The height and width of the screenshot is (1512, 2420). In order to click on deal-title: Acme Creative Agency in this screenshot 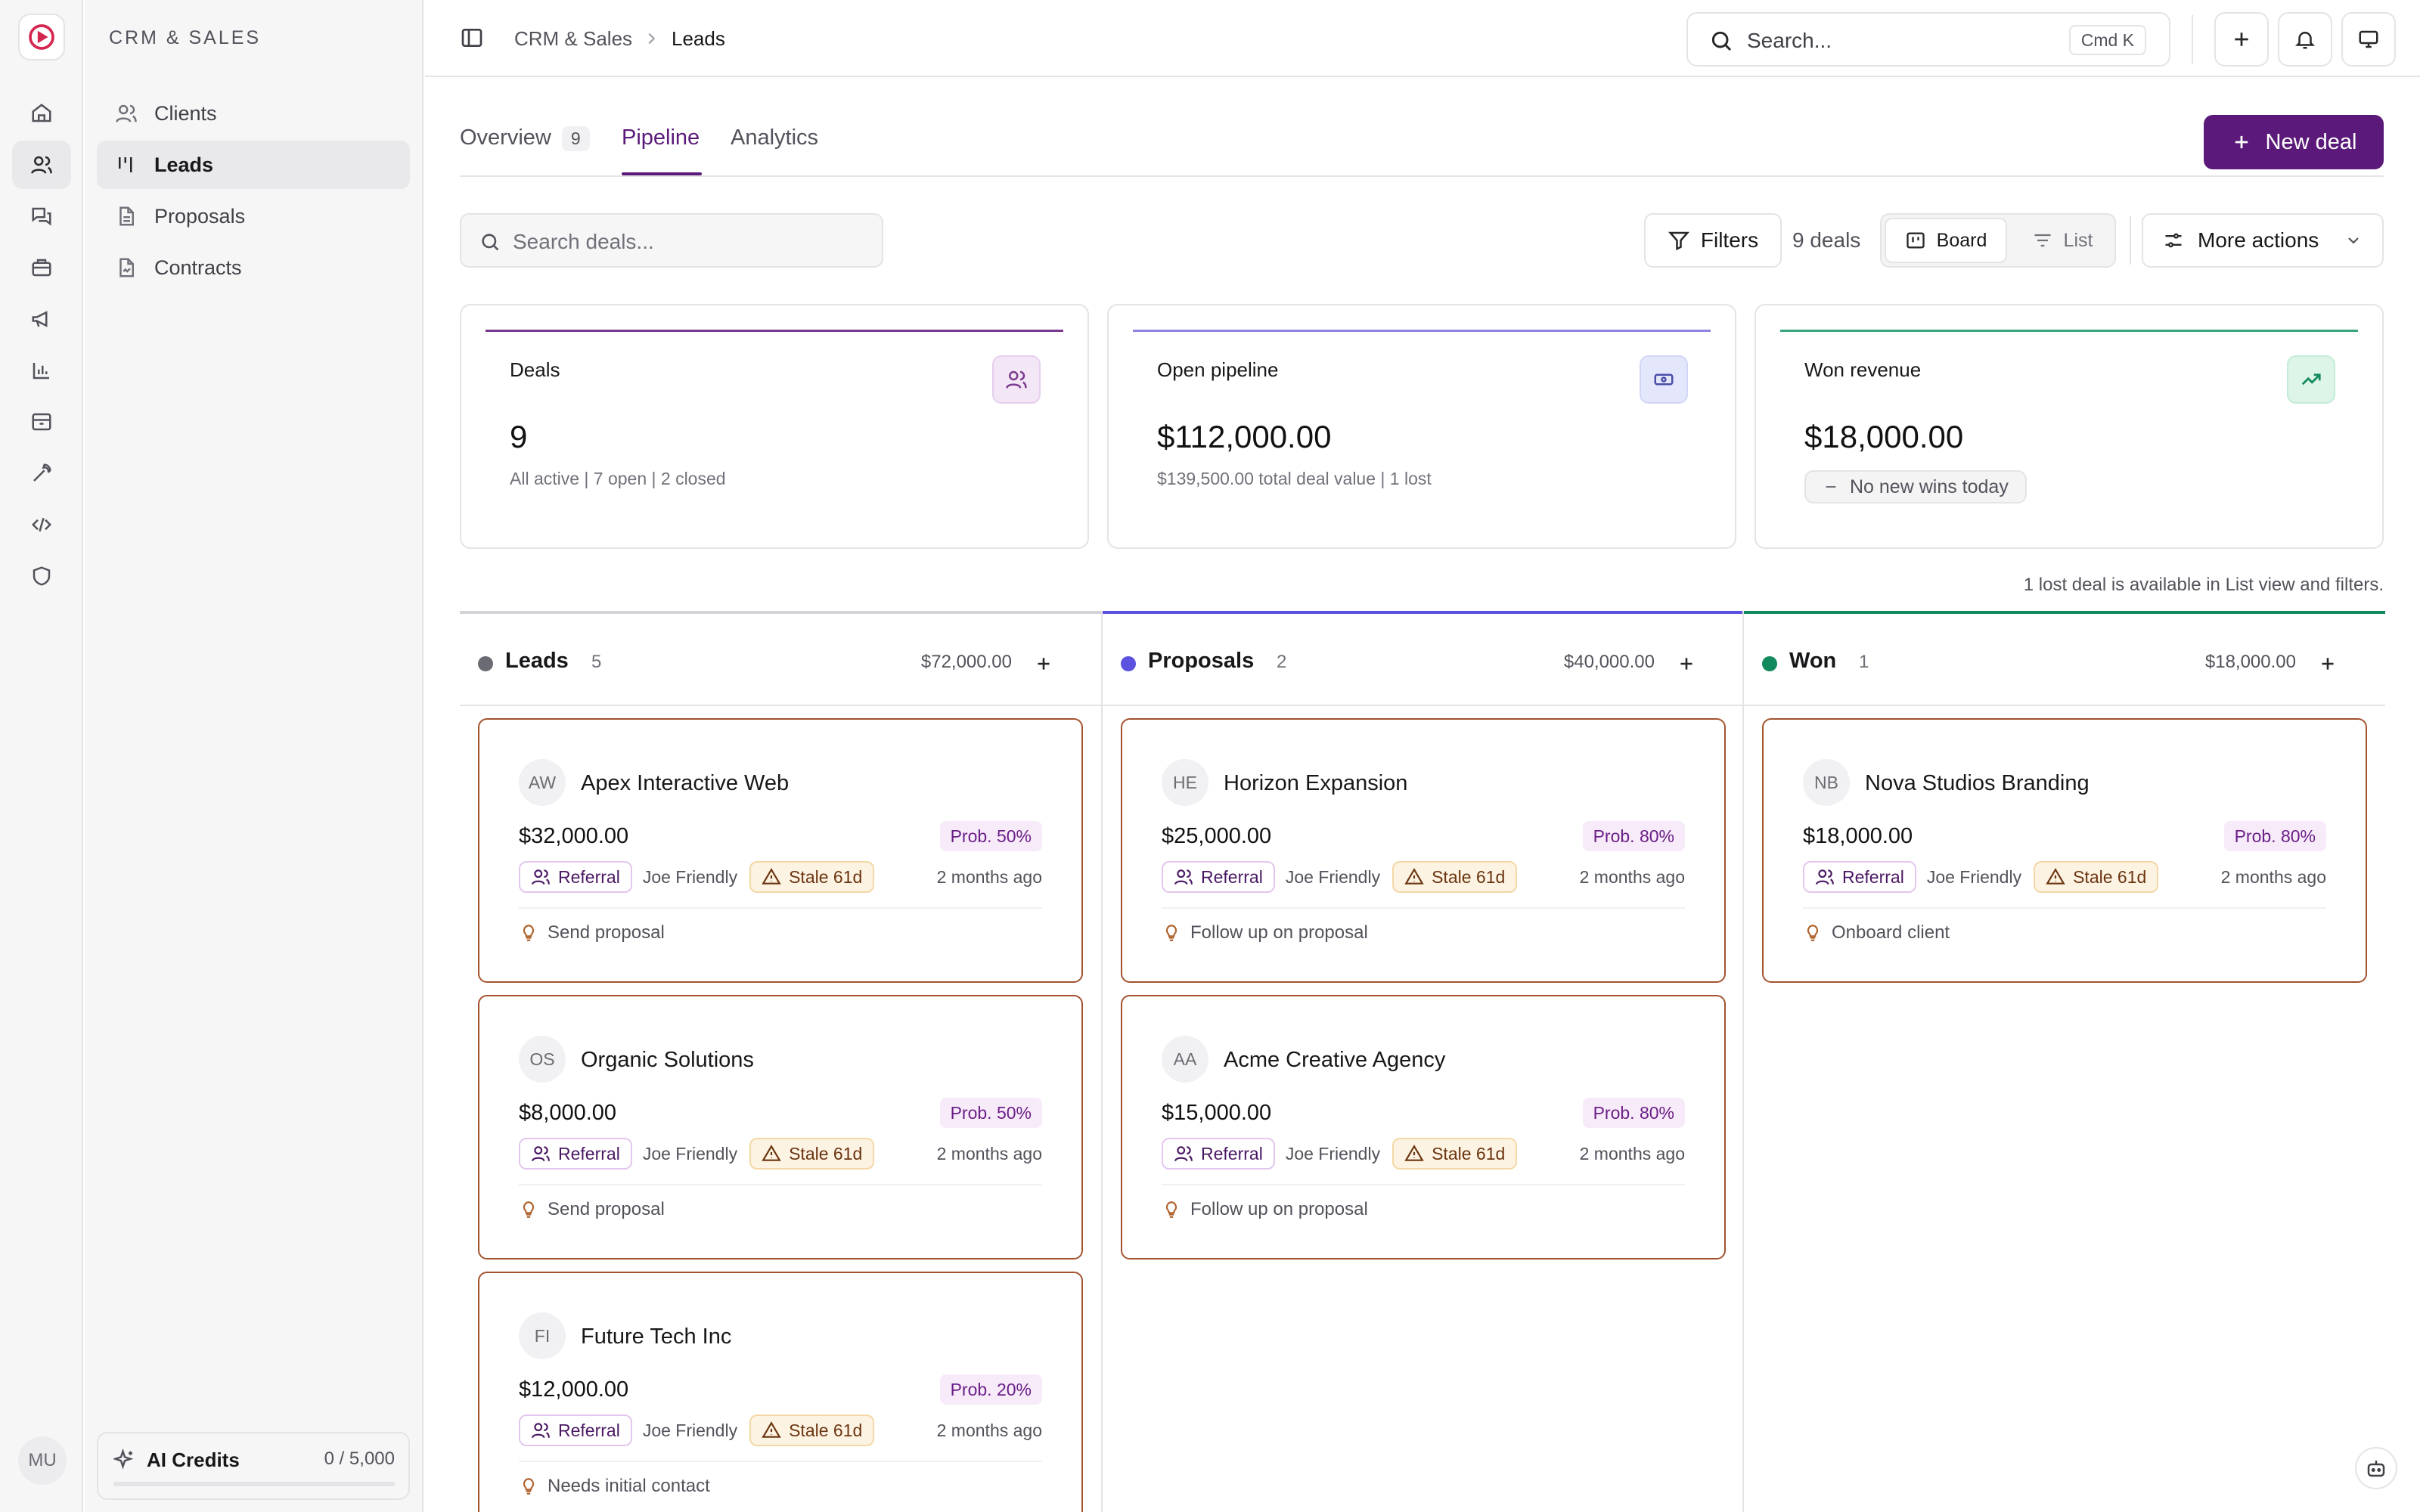, I will do `click(1335, 1060)`.